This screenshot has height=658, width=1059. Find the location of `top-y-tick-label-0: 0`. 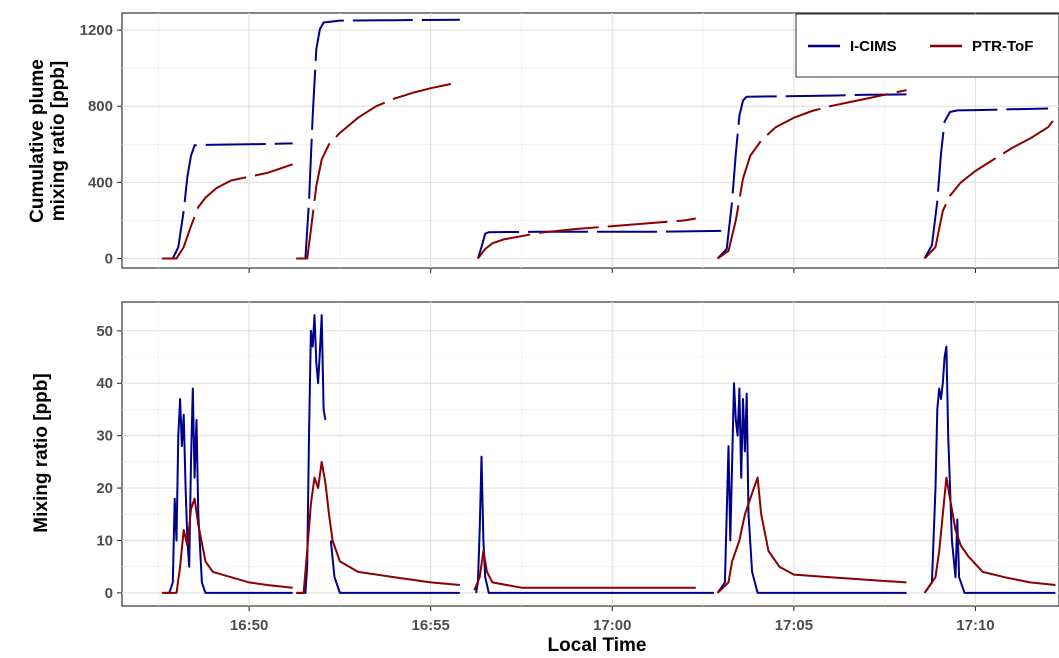

top-y-tick-label-0: 0 is located at coordinates (109, 258).